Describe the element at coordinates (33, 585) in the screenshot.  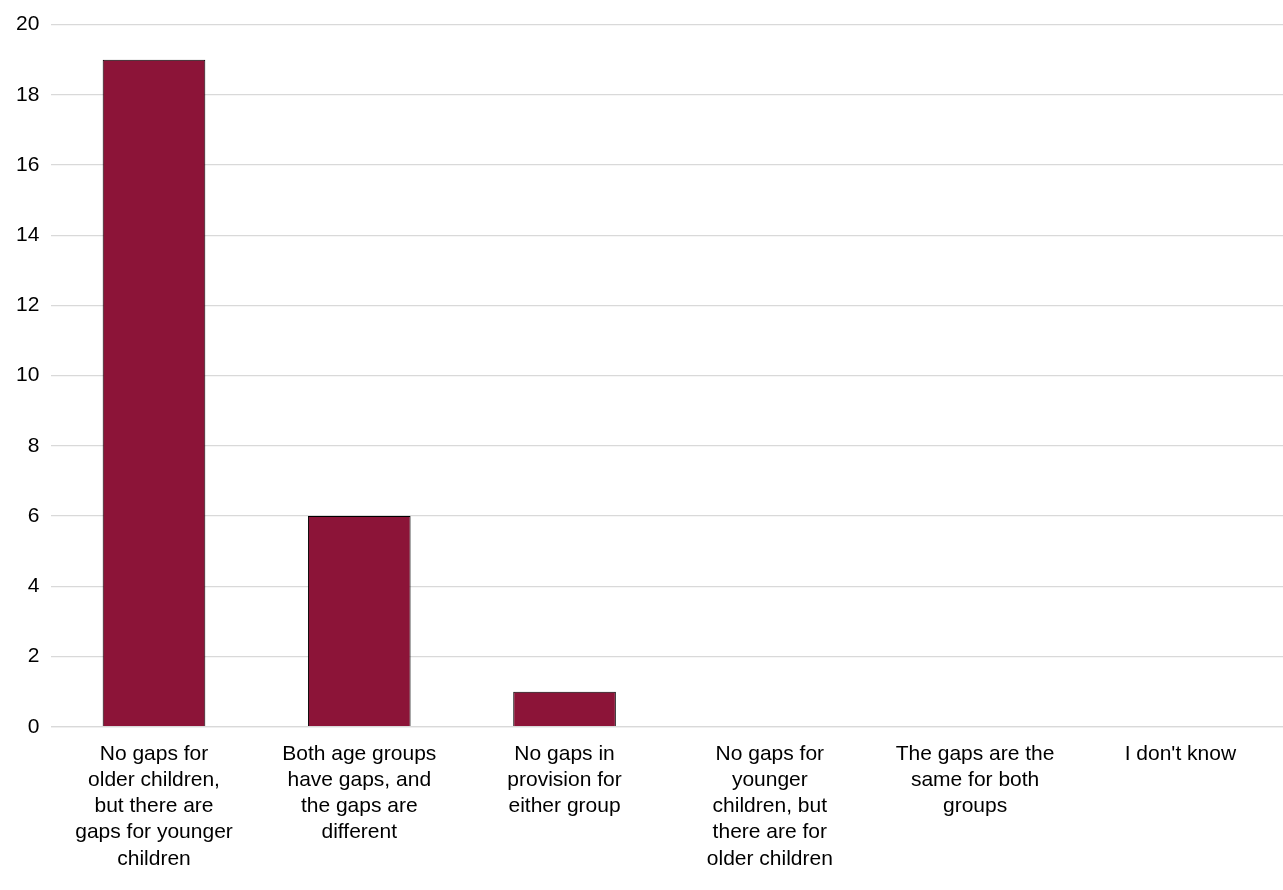
I see `y-tick-label: 4` at that location.